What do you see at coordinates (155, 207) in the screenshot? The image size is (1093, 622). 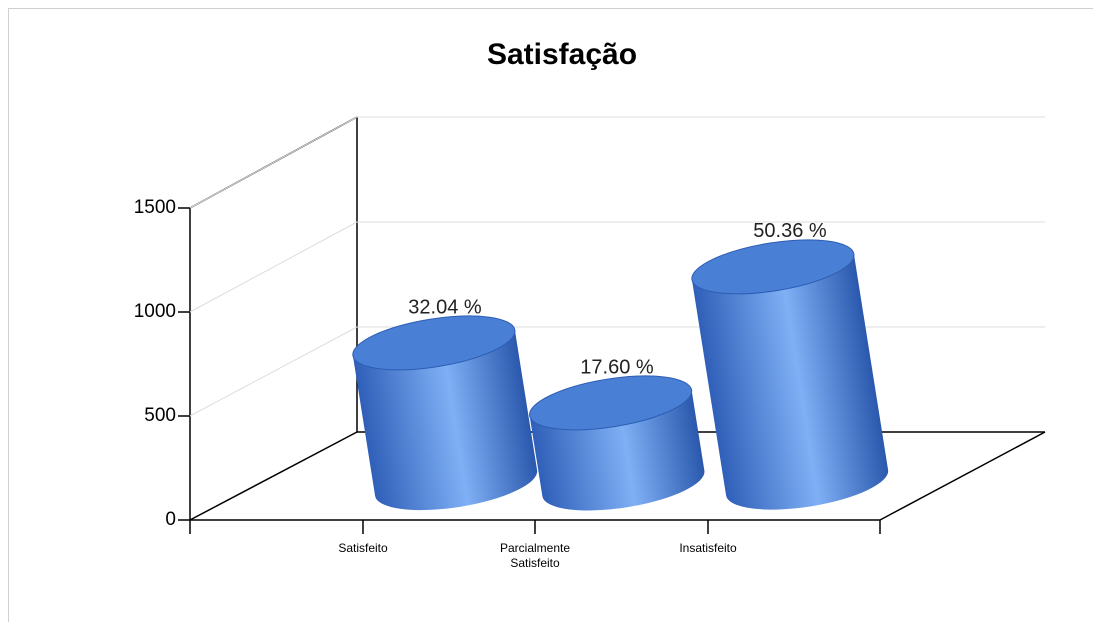 I see `y-tick-label: 1500` at bounding box center [155, 207].